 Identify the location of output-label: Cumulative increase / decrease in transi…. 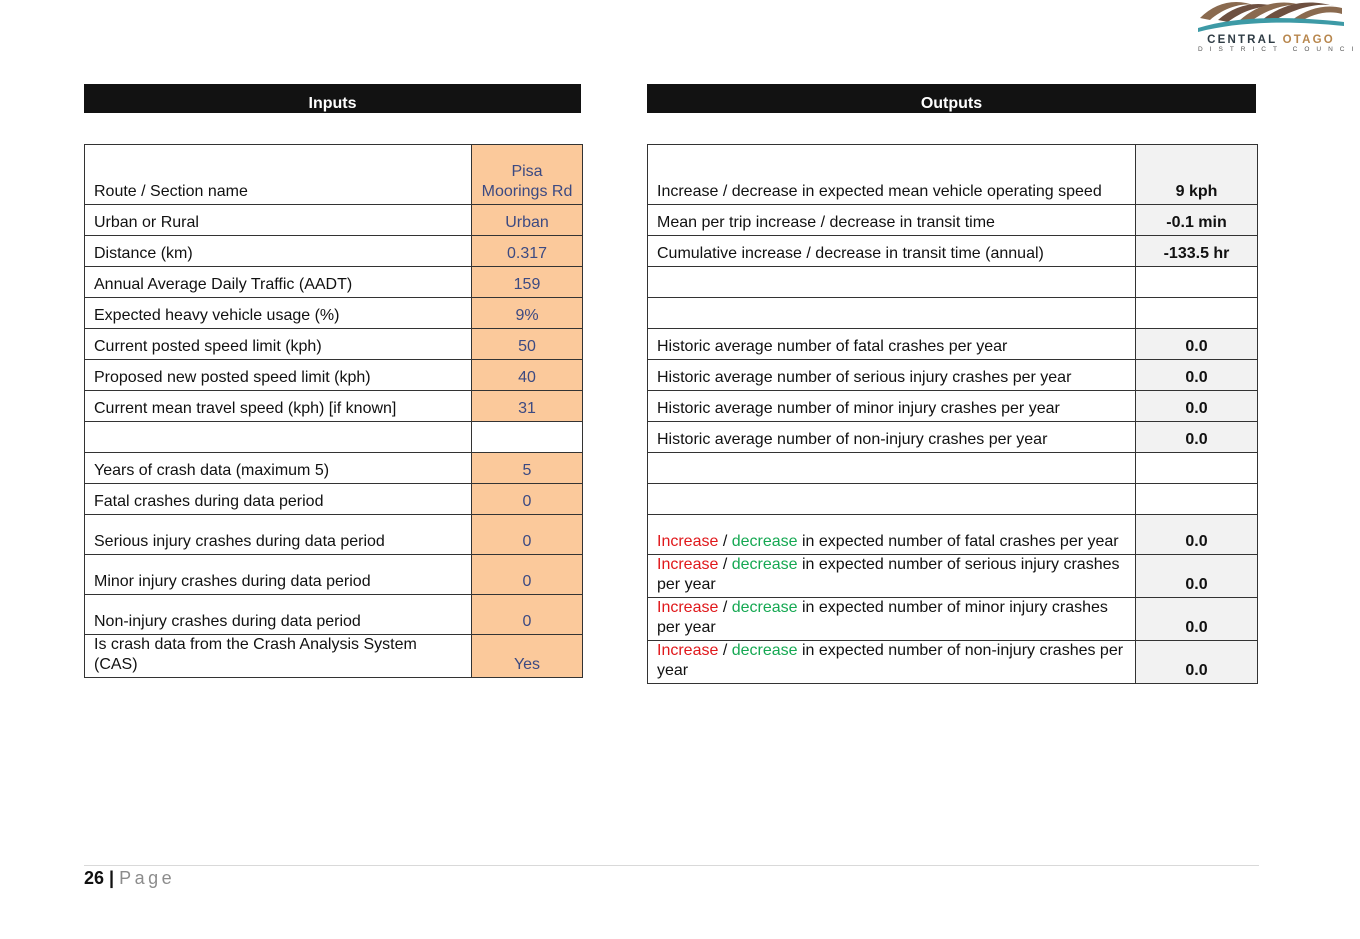
(891, 251).